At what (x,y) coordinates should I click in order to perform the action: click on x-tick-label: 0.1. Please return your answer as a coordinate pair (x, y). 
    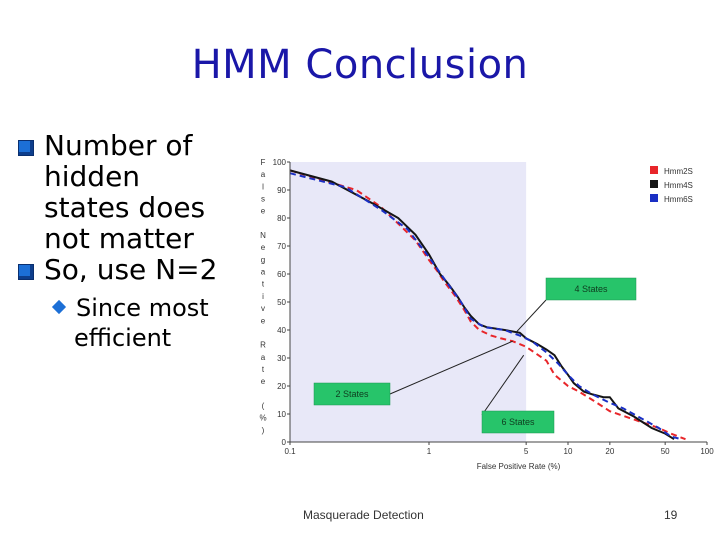
    Looking at the image, I should click on (290, 451).